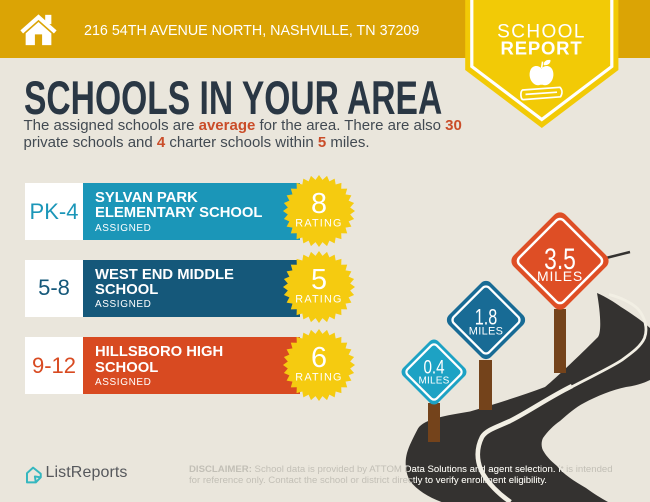 The height and width of the screenshot is (502, 650). Describe the element at coordinates (433, 366) in the screenshot. I see `svg-text: 0.4` at that location.